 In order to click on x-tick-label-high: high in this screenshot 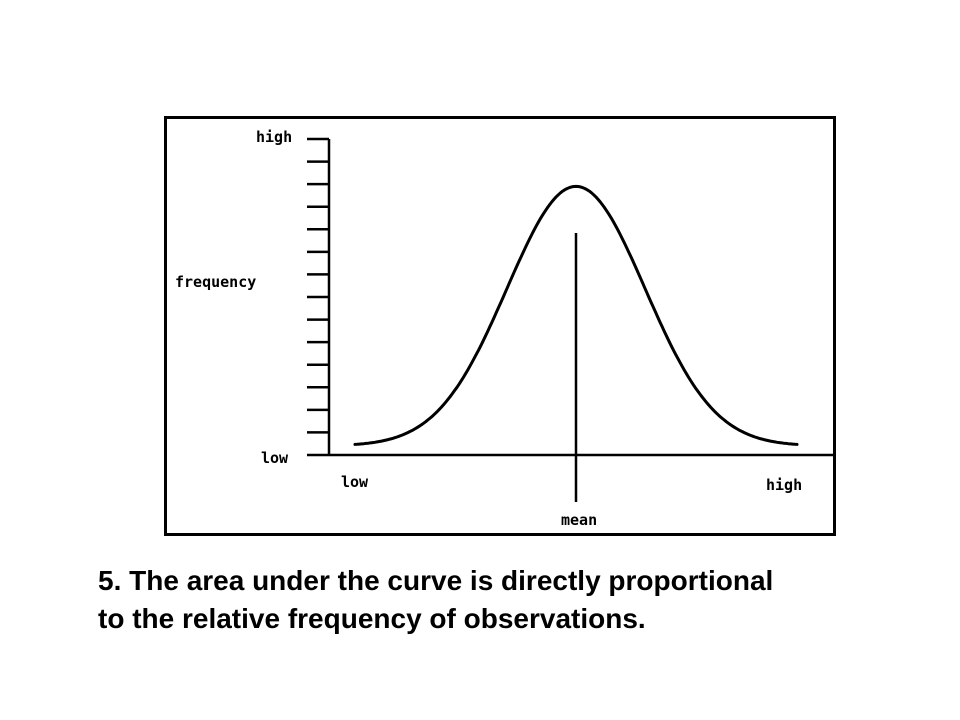, I will do `click(784, 485)`.